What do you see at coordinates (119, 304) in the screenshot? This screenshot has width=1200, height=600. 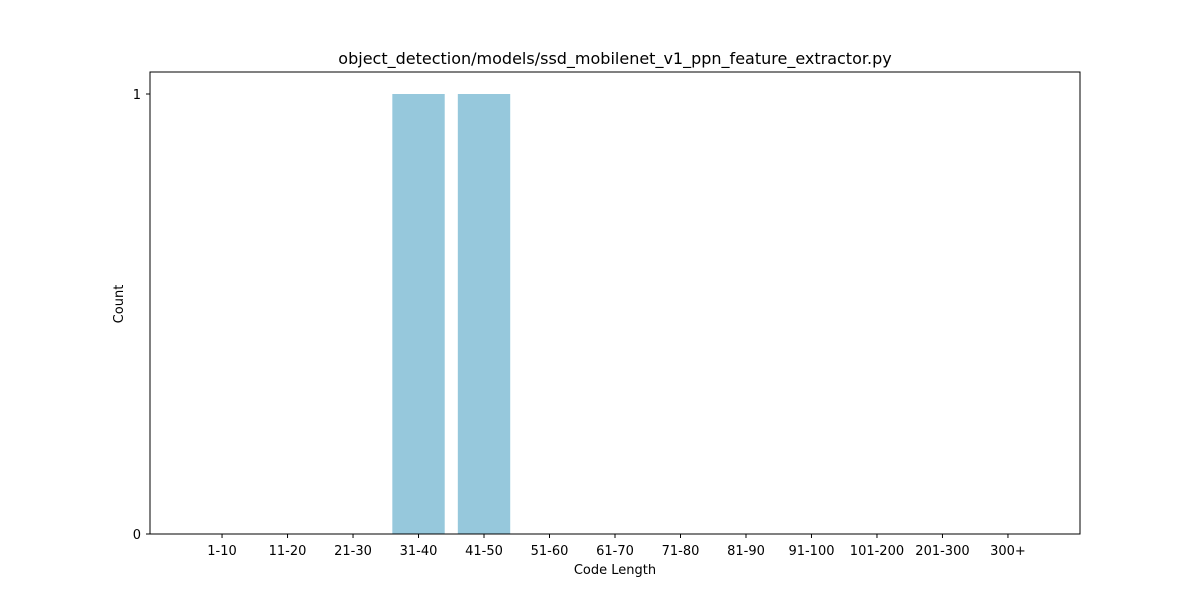 I see `y-axis-title: Count` at bounding box center [119, 304].